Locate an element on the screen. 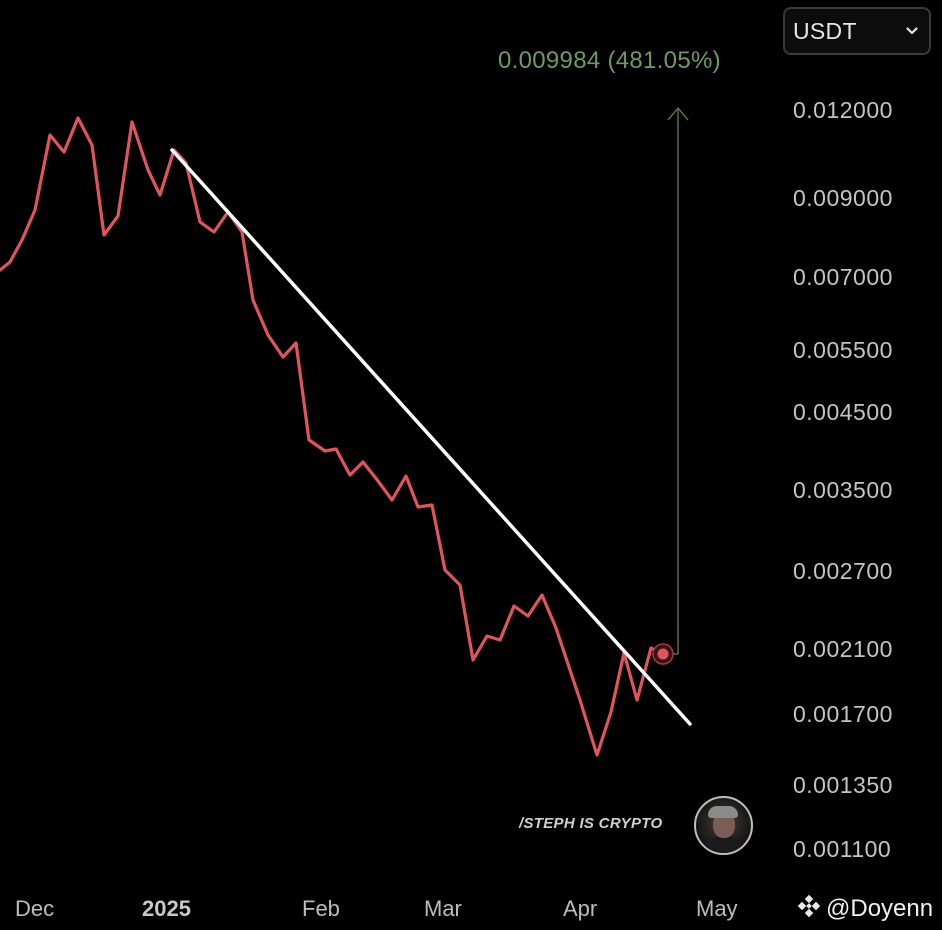 The height and width of the screenshot is (930, 942). currency-selector-value: USDT is located at coordinates (825, 30).